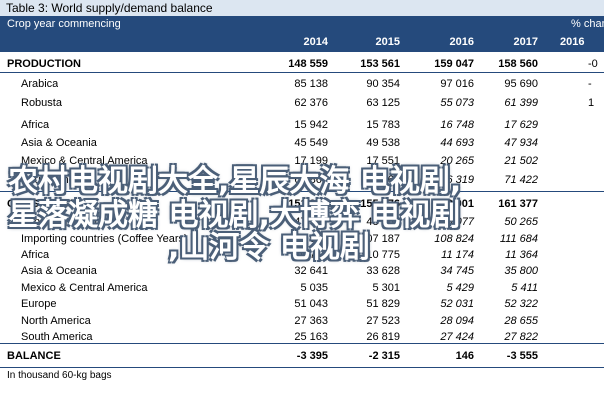  I want to click on cell-2017: 71 422, so click(521, 180).